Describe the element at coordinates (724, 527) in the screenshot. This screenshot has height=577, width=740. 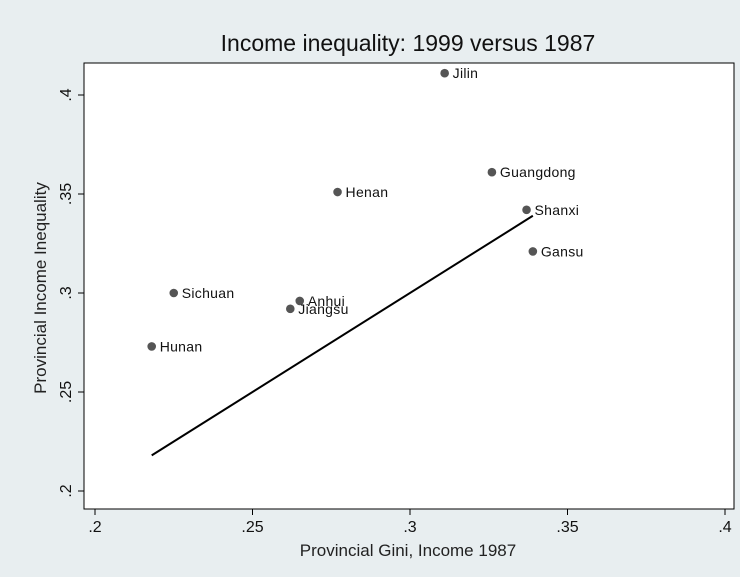
I see `x-tick-label: .4` at that location.